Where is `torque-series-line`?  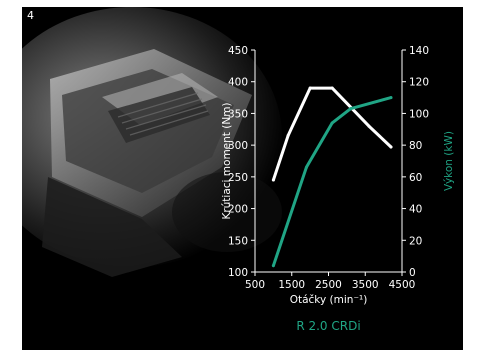
torque-series-line is located at coordinates (332, 134).